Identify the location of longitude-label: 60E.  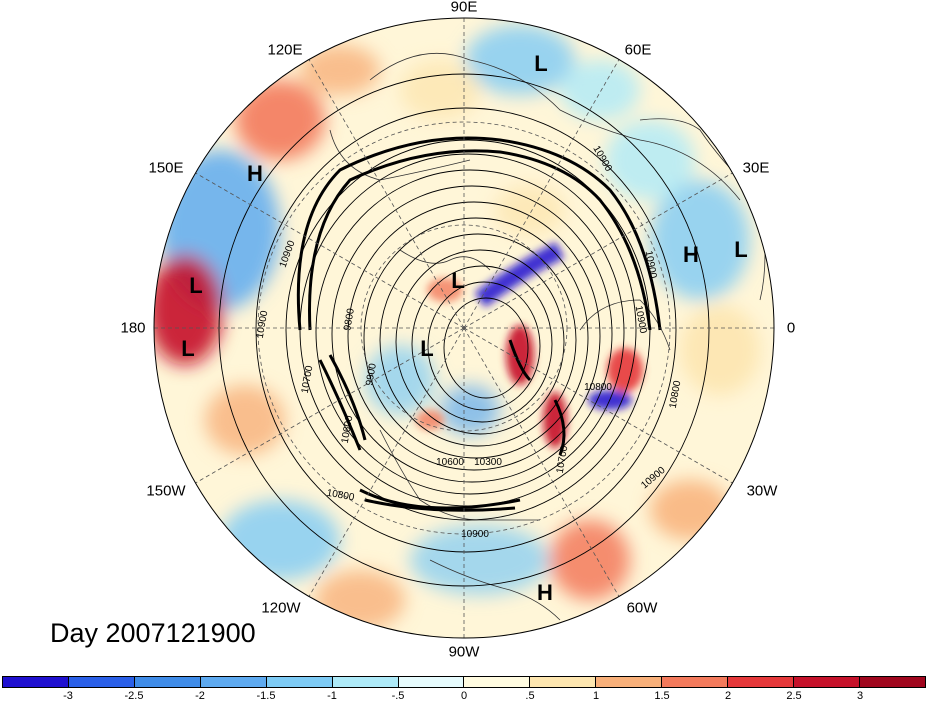
(638, 50).